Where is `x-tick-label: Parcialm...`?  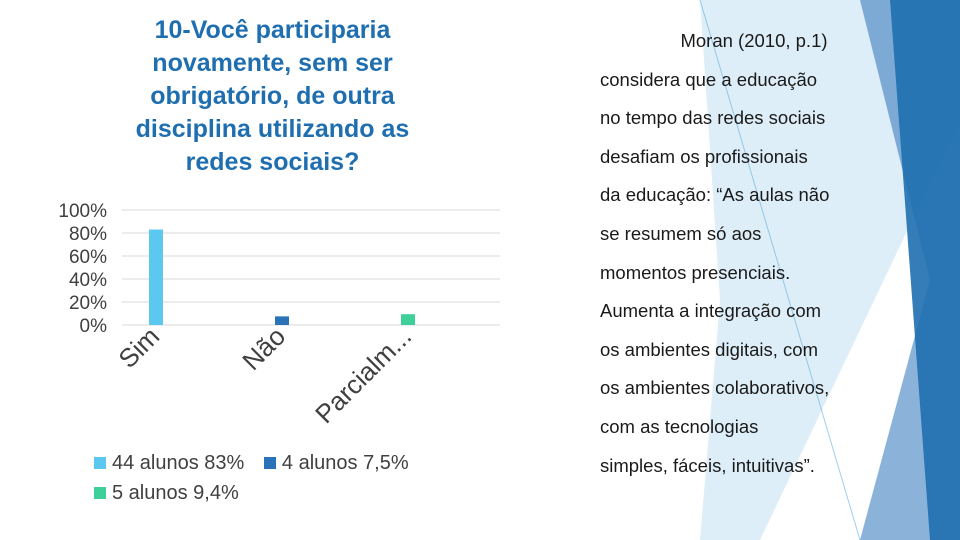 x-tick-label: Parcialm... is located at coordinates (363, 375).